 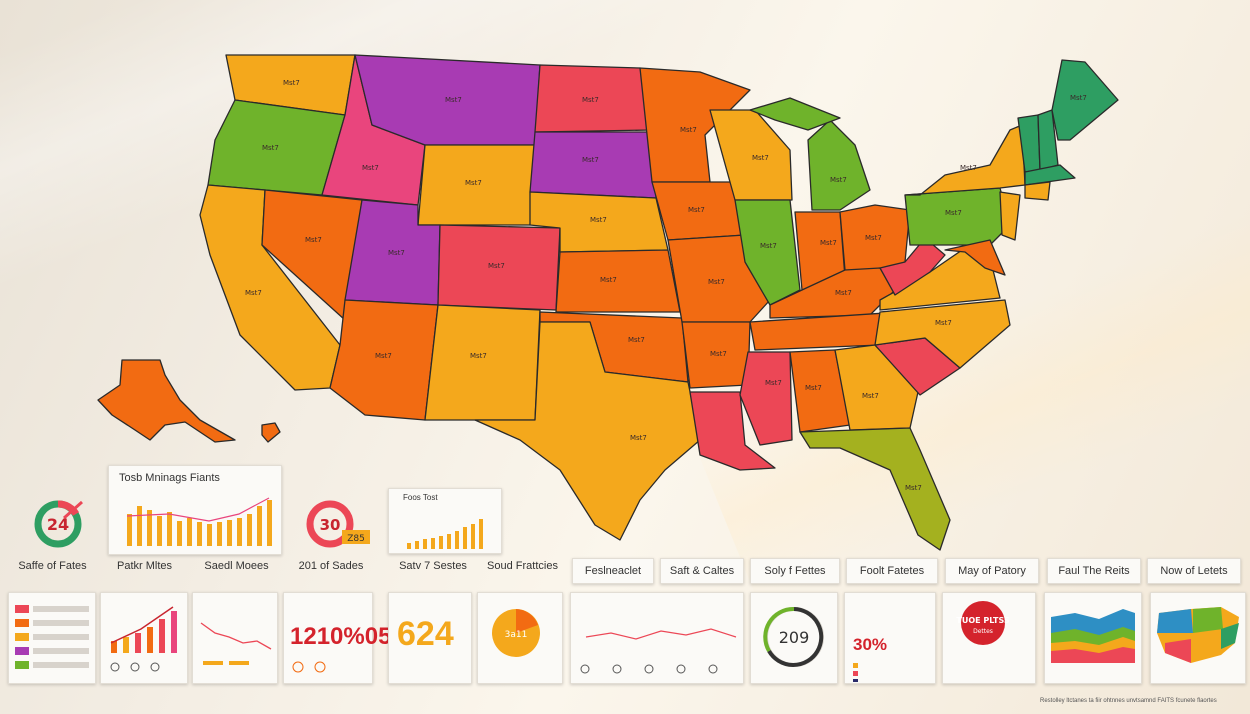 I want to click on caption: Saft & Caltes, so click(x=702, y=571).